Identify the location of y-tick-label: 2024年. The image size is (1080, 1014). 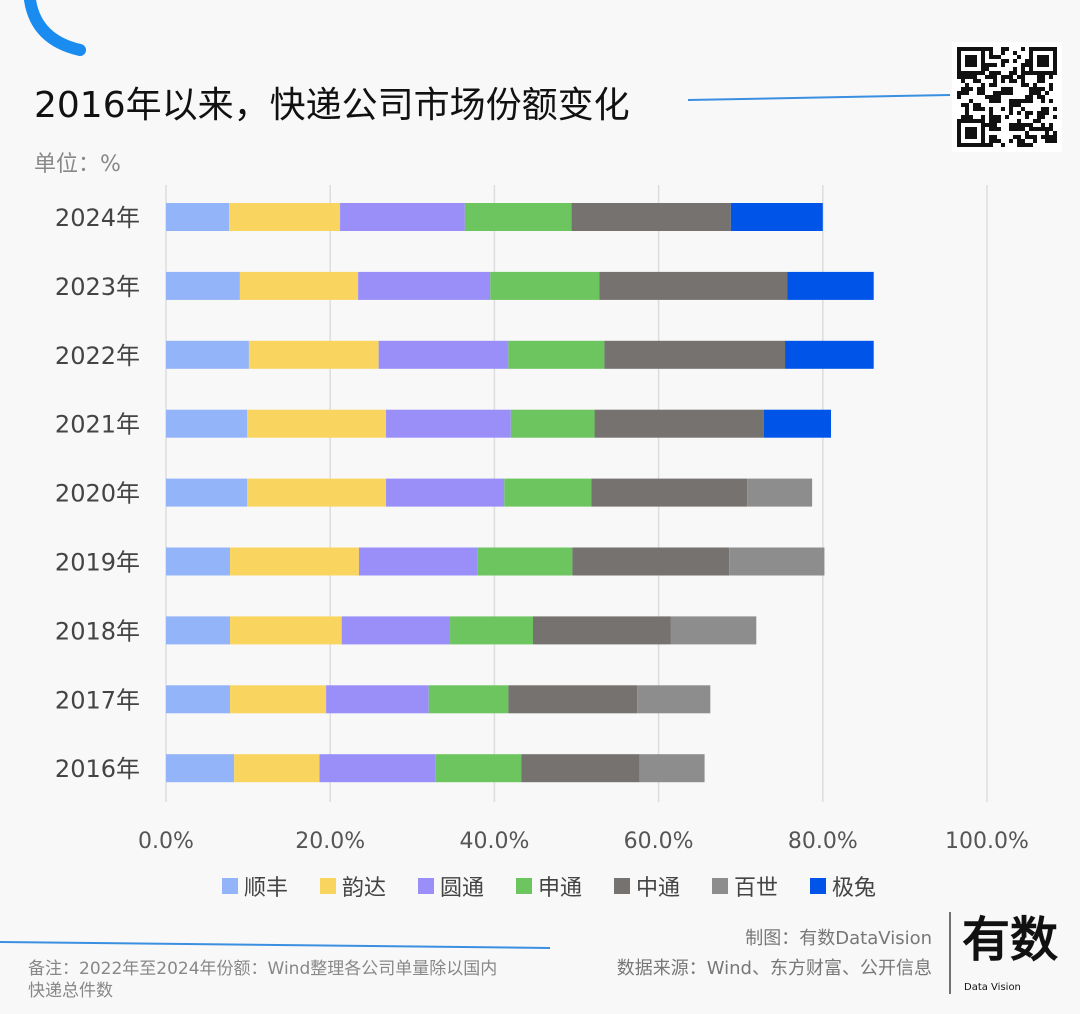
(97, 218).